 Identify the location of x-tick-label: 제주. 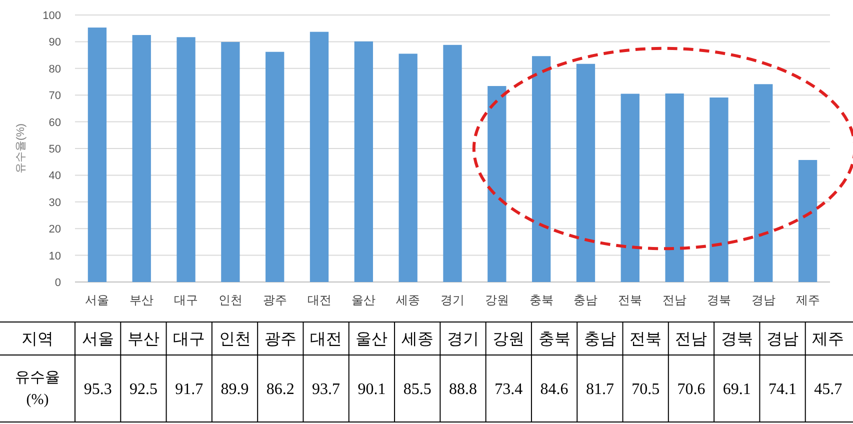
(808, 300).